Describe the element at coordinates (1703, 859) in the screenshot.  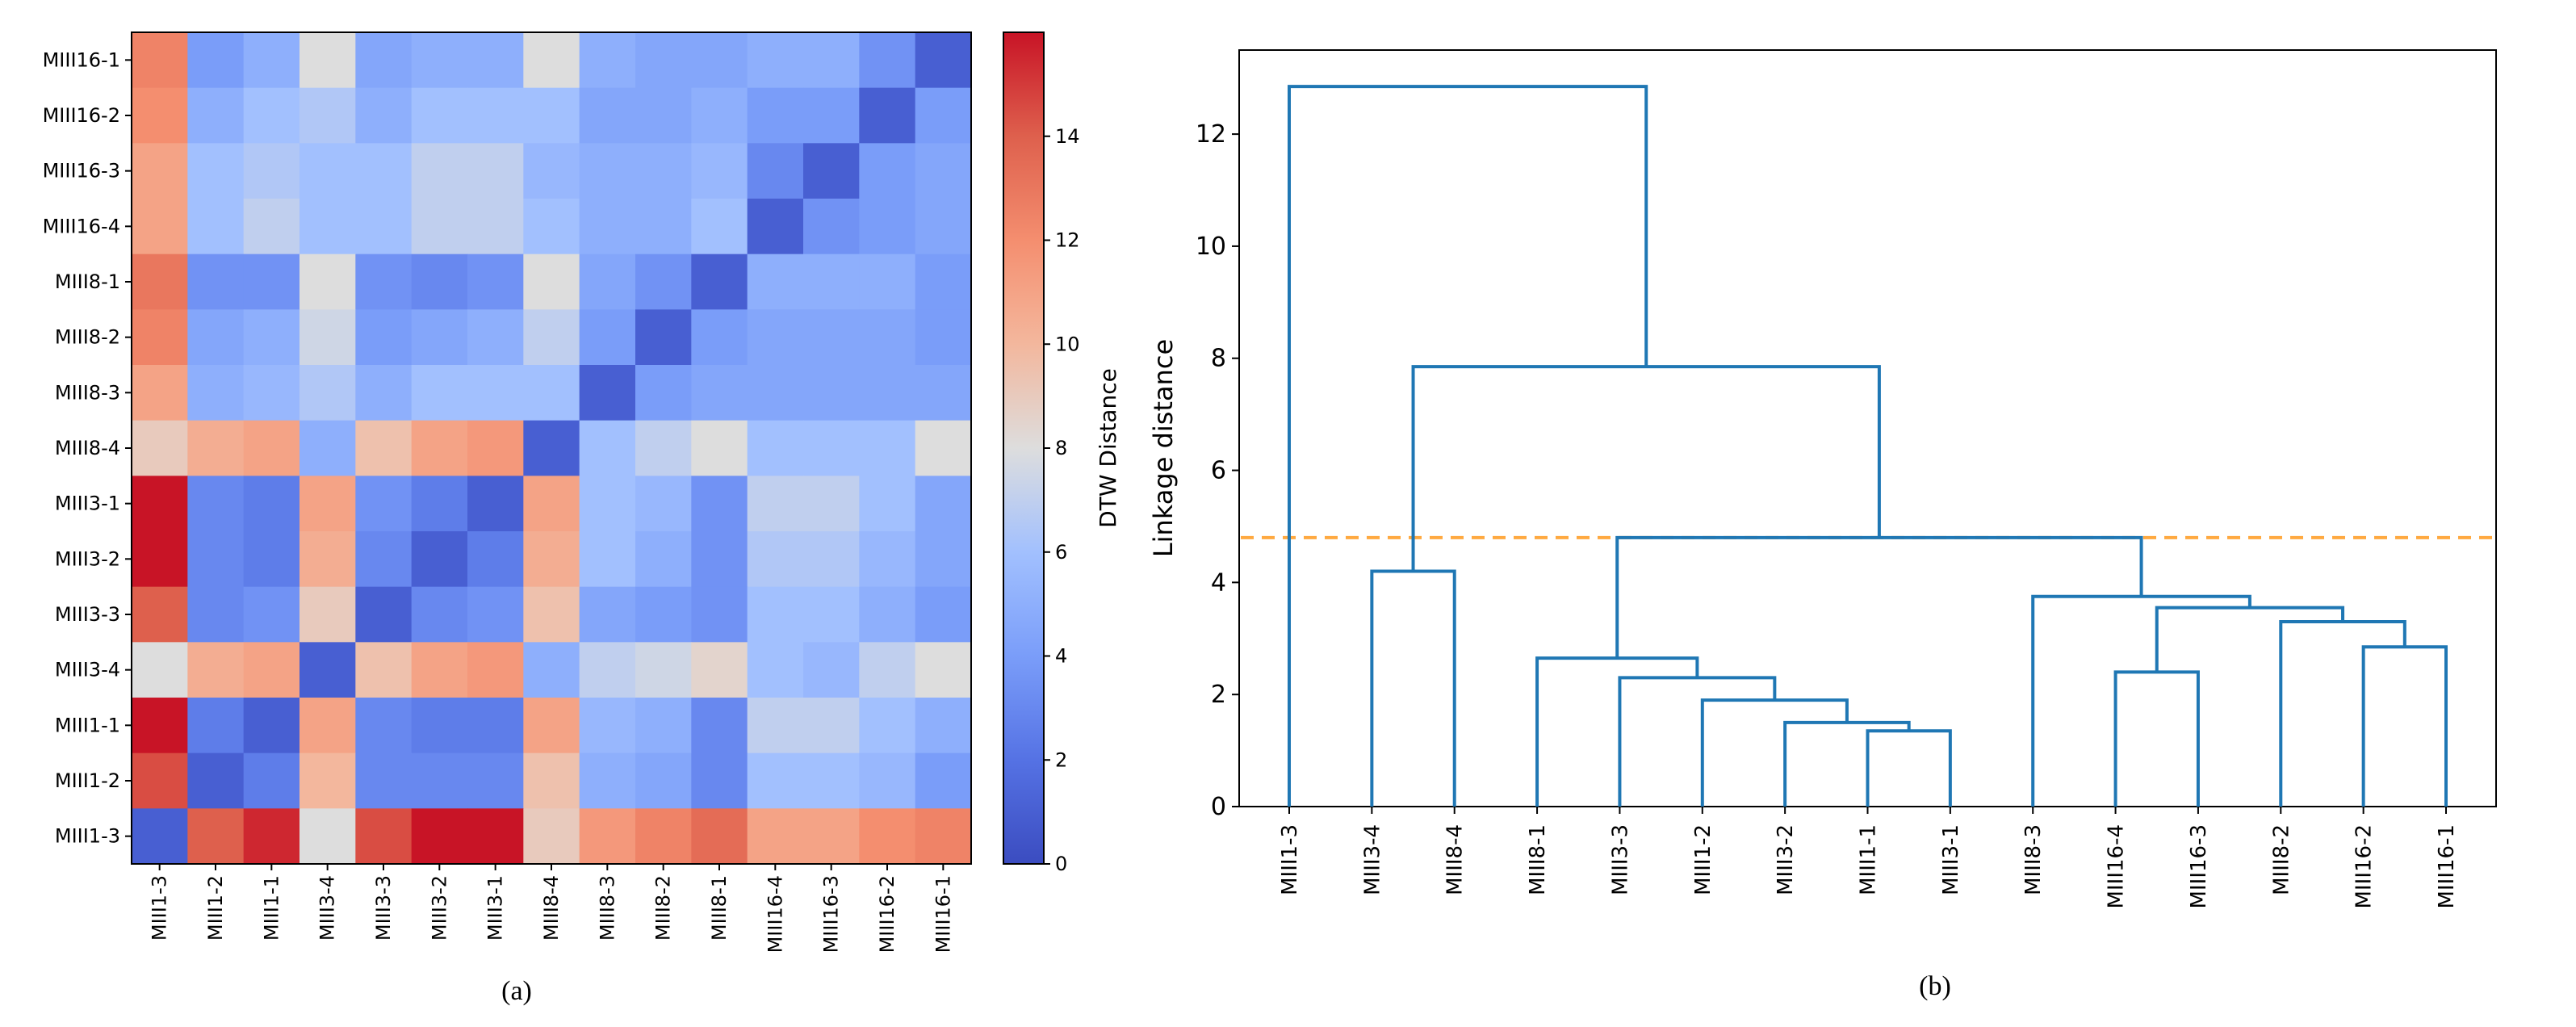
I see `dendrogram-leaf-label: MIII1-2` at that location.